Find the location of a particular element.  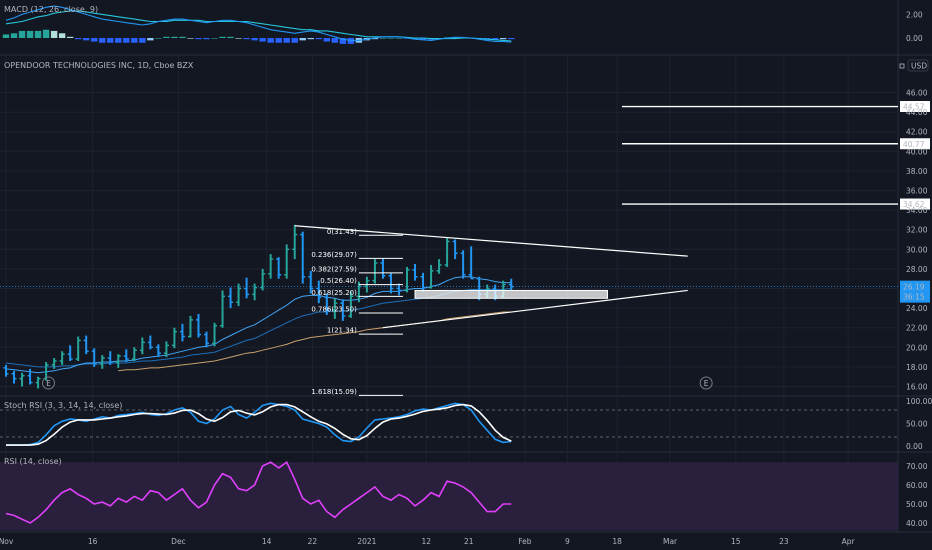

rsi-tick: 40.00 is located at coordinates (917, 523).